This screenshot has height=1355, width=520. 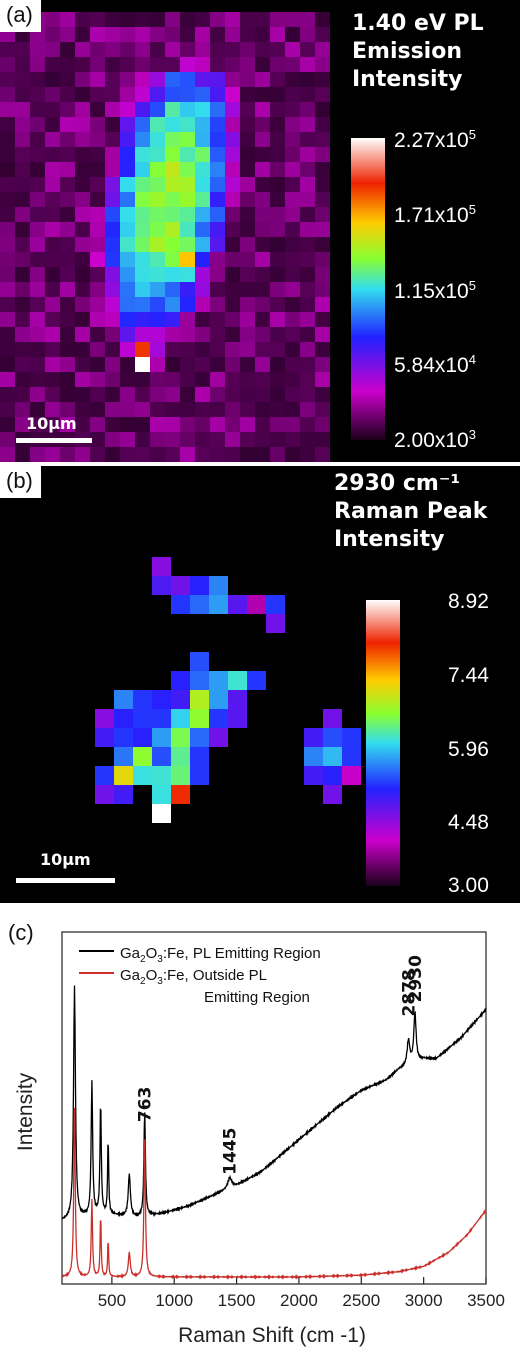 What do you see at coordinates (220, 955) in the screenshot?
I see `legend-entry-black: Ga2O3:Fe, PL Emitting Region` at bounding box center [220, 955].